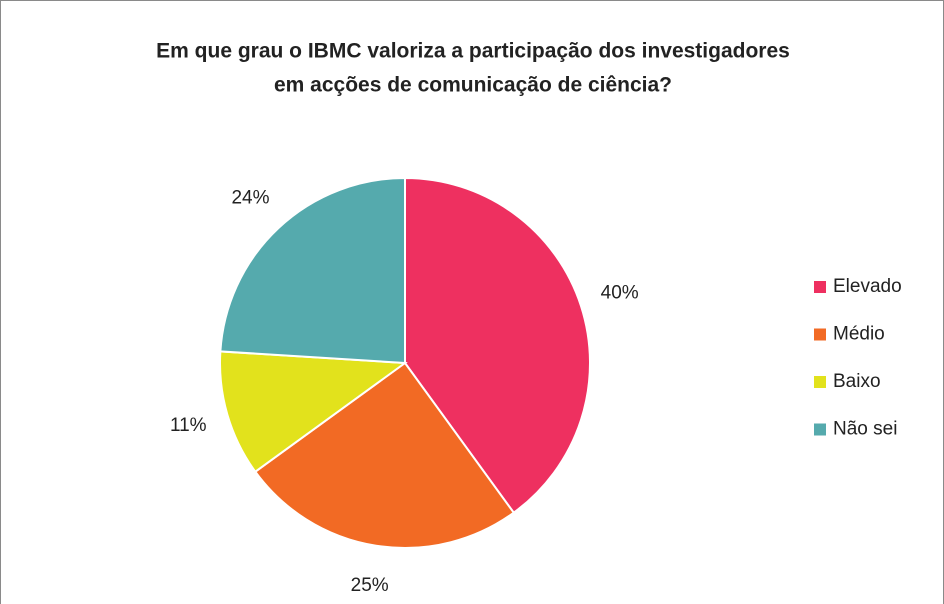 The image size is (944, 604). Describe the element at coordinates (859, 334) in the screenshot. I see `legend-label: Médio` at that location.